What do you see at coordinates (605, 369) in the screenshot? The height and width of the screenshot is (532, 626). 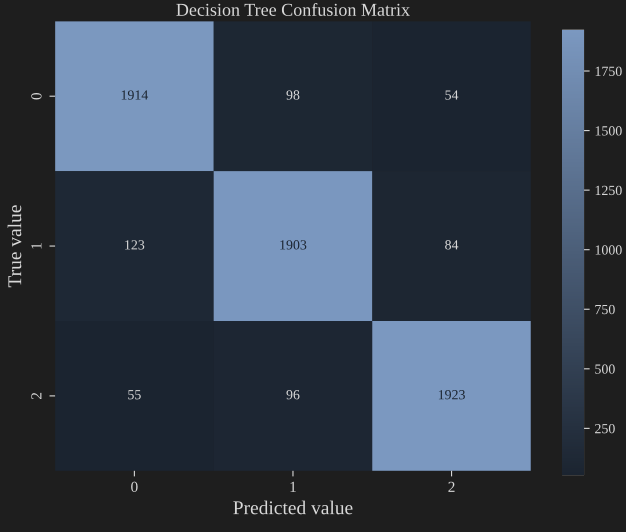 I see `color-bar-label: 500` at bounding box center [605, 369].